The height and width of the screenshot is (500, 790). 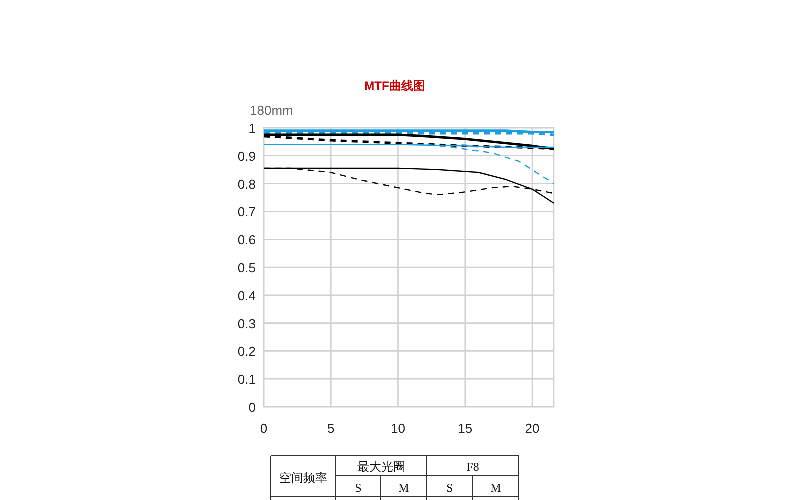 I want to click on y-axis-title: 180mm, so click(x=272, y=110).